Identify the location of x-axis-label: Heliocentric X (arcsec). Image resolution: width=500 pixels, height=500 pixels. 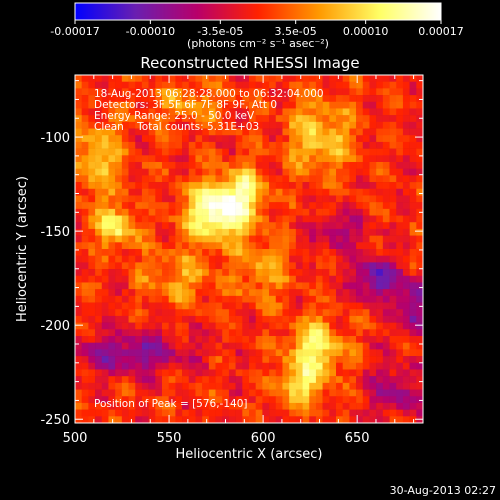
(249, 454).